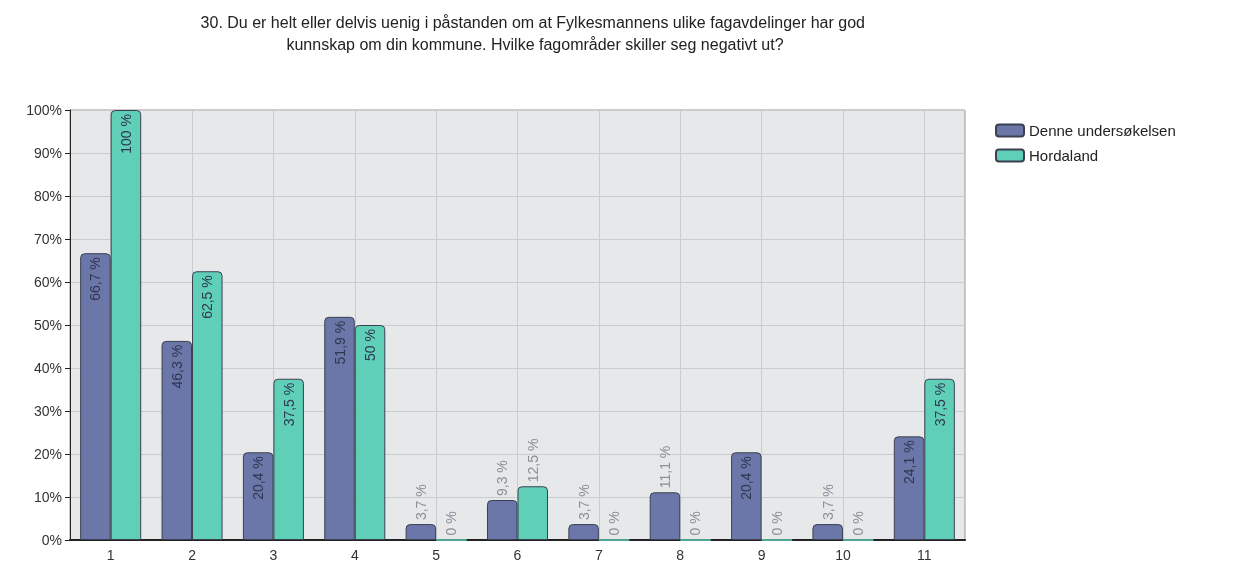 This screenshot has height=575, width=1253. What do you see at coordinates (47, 282) in the screenshot?
I see `y-tick-label: 60%` at bounding box center [47, 282].